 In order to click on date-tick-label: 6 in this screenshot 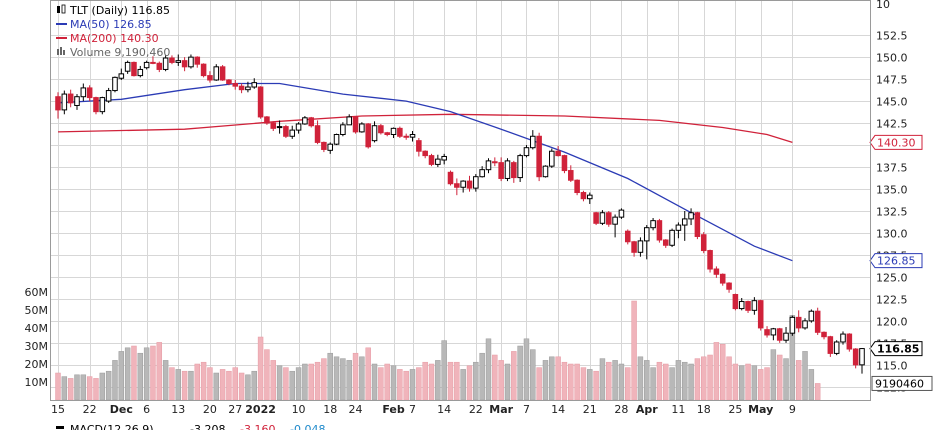, I will do `click(146, 409)`.